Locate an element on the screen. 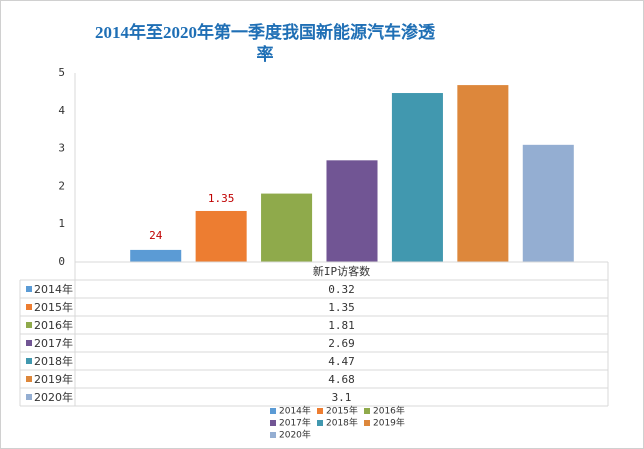 Image resolution: width=644 pixels, height=449 pixels. y-tick-label: 0 is located at coordinates (61, 261).